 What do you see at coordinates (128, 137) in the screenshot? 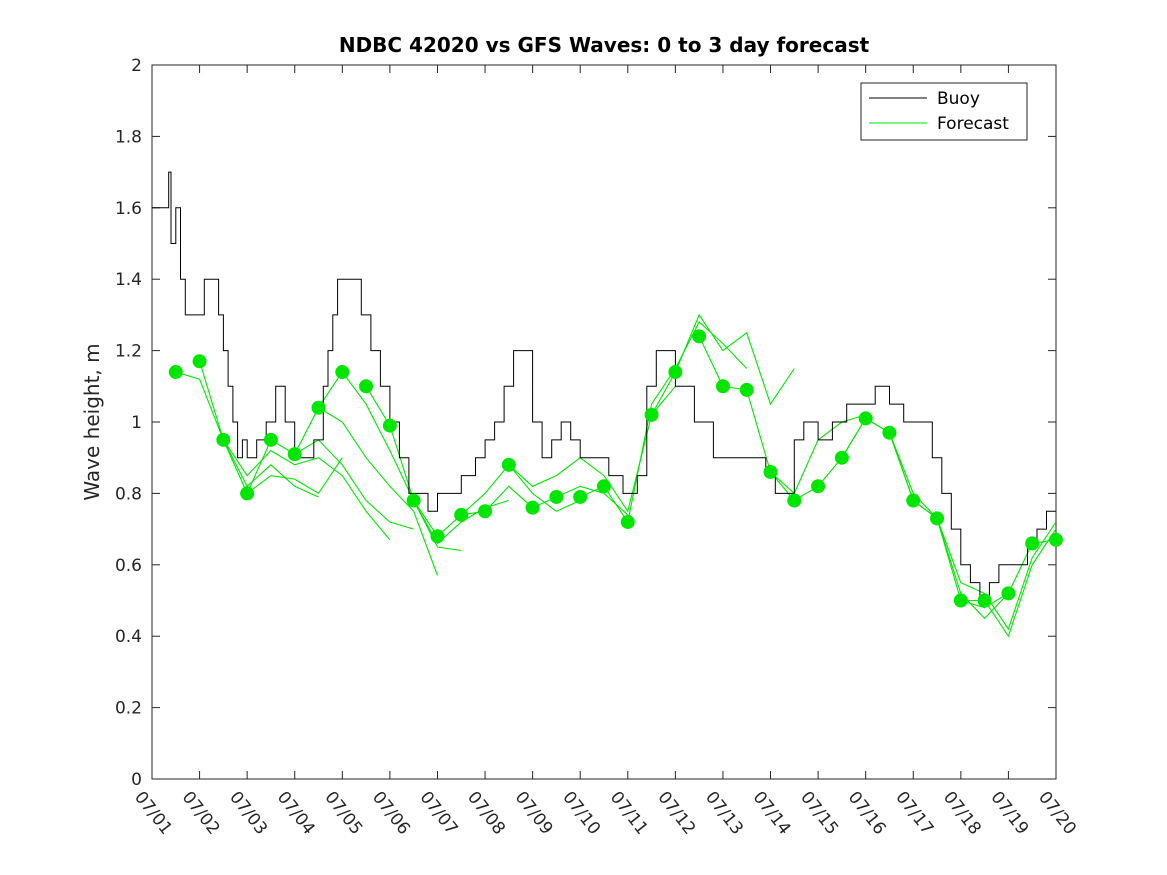
I see `y-tick-label: 1.8` at bounding box center [128, 137].